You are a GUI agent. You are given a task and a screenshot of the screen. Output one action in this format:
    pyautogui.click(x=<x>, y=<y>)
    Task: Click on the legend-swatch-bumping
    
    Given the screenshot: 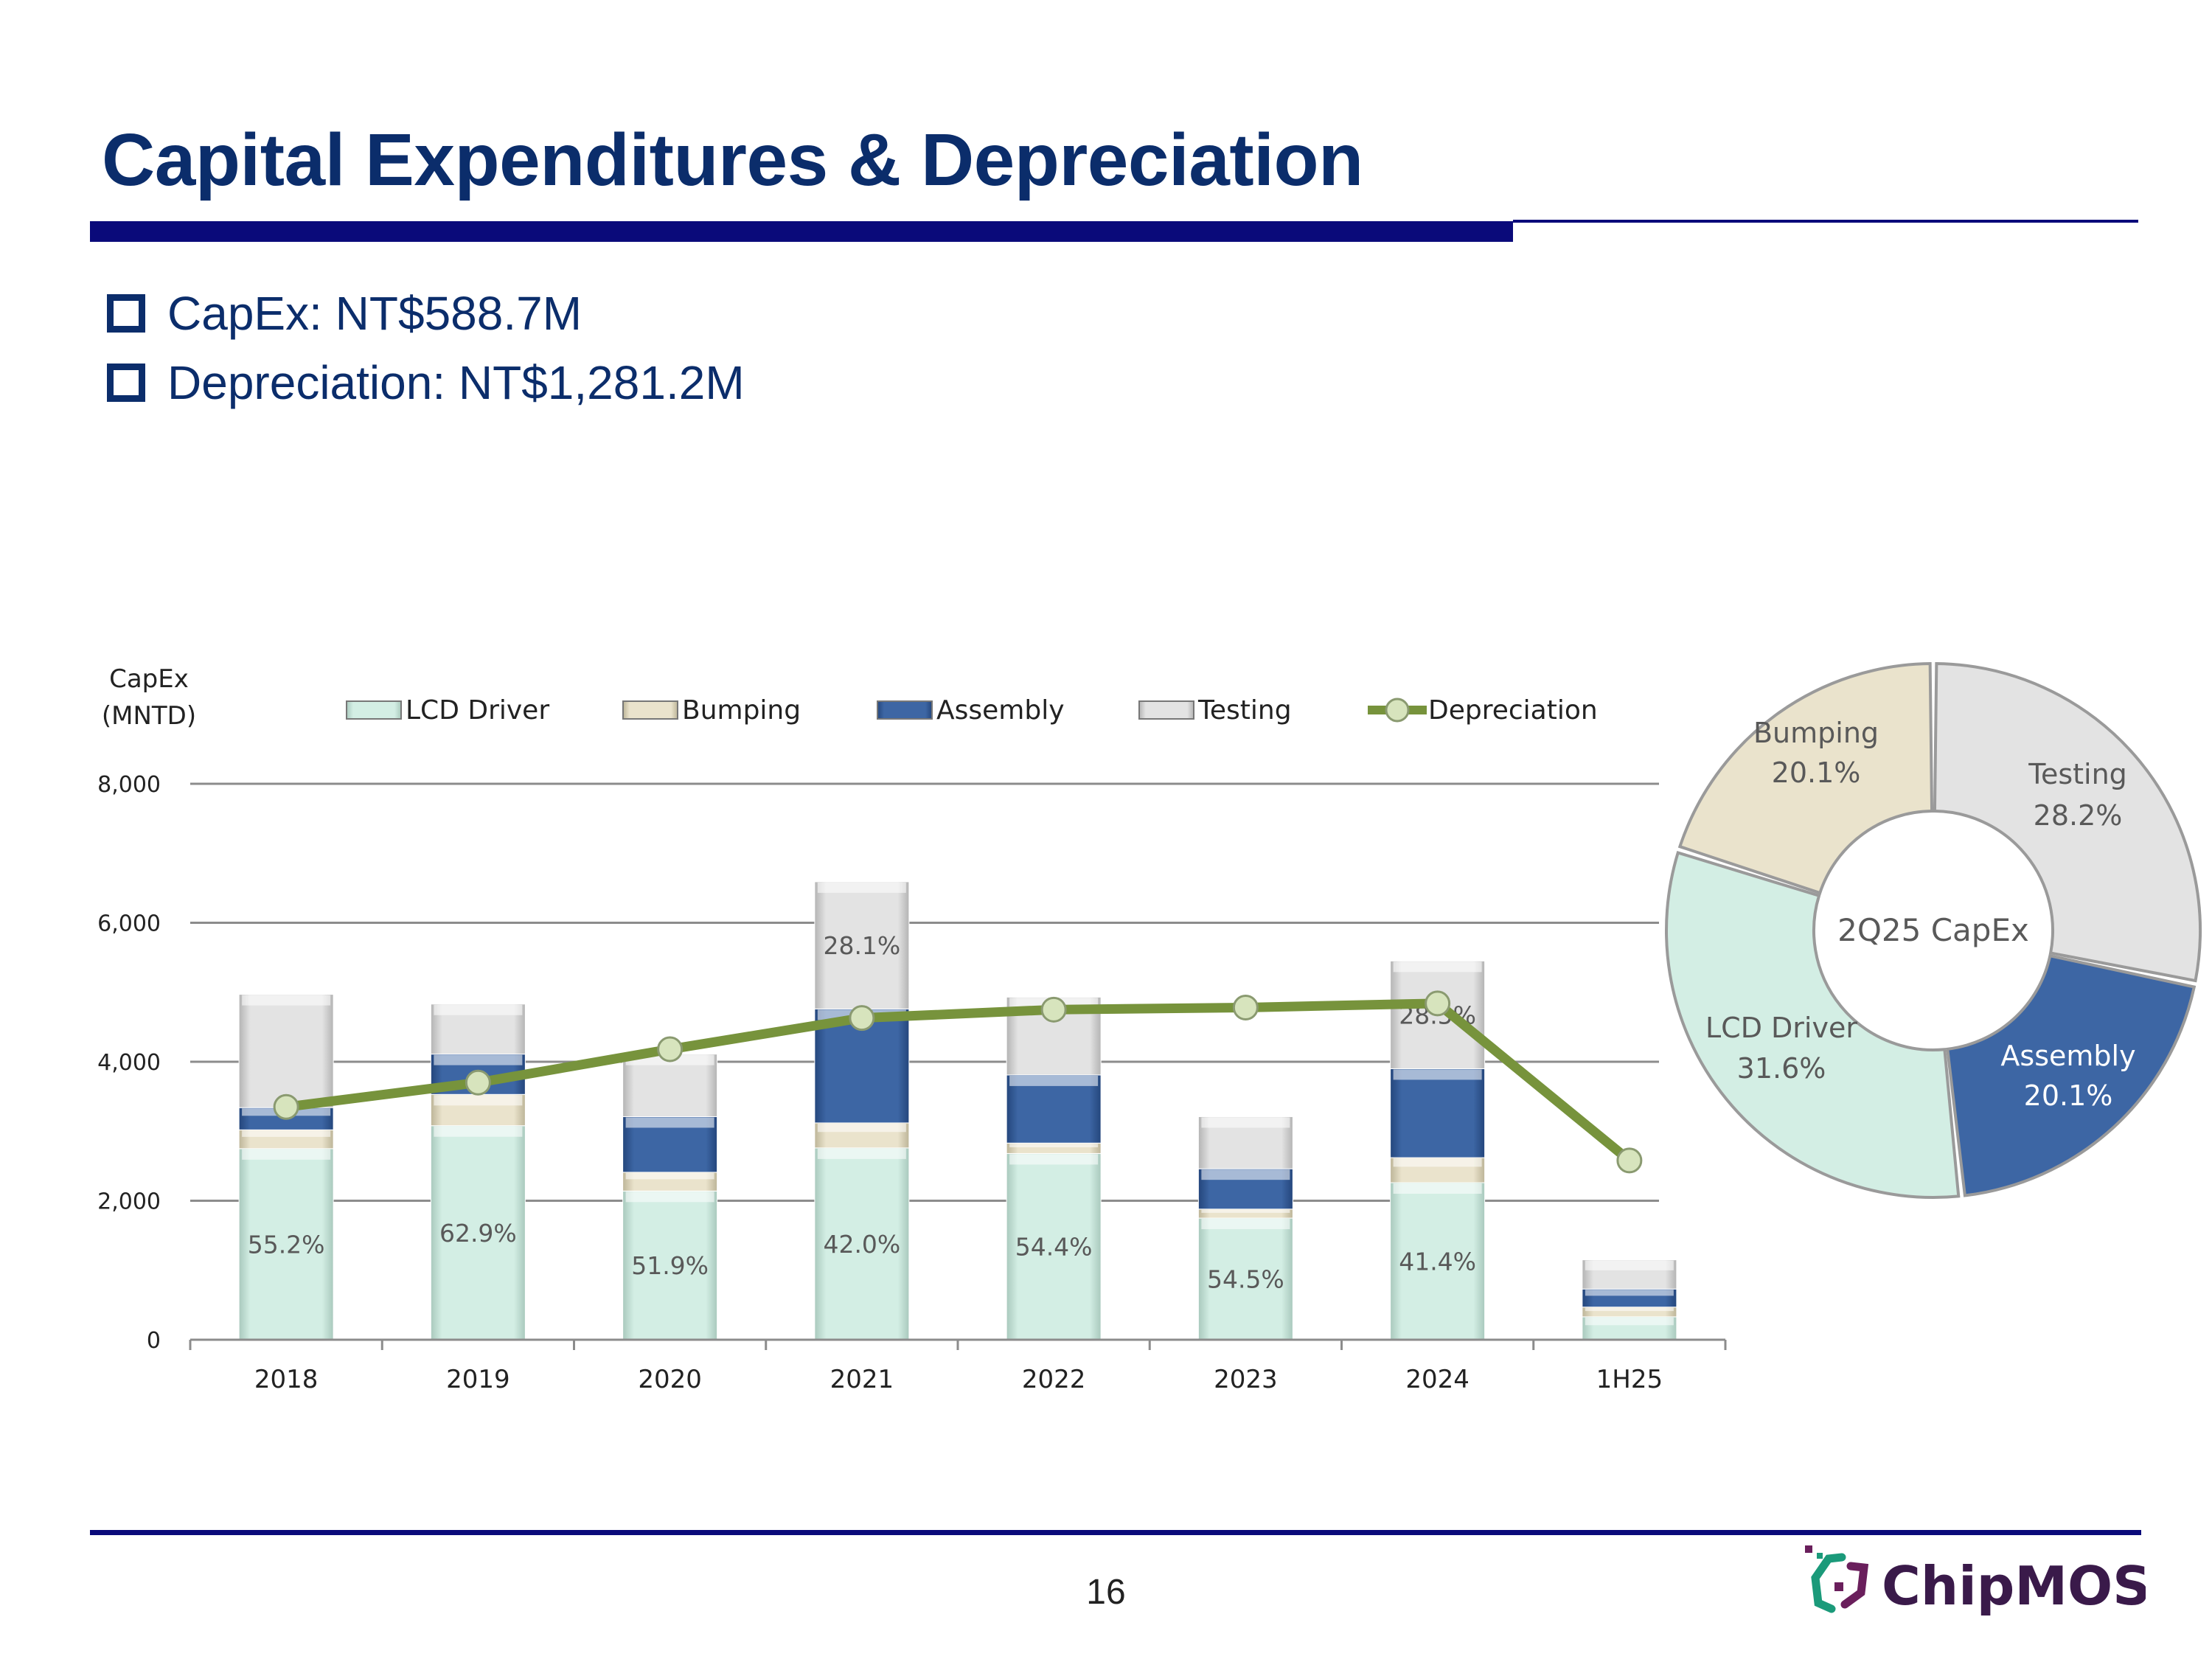 What is the action you would take?
    pyautogui.click(x=650, y=710)
    